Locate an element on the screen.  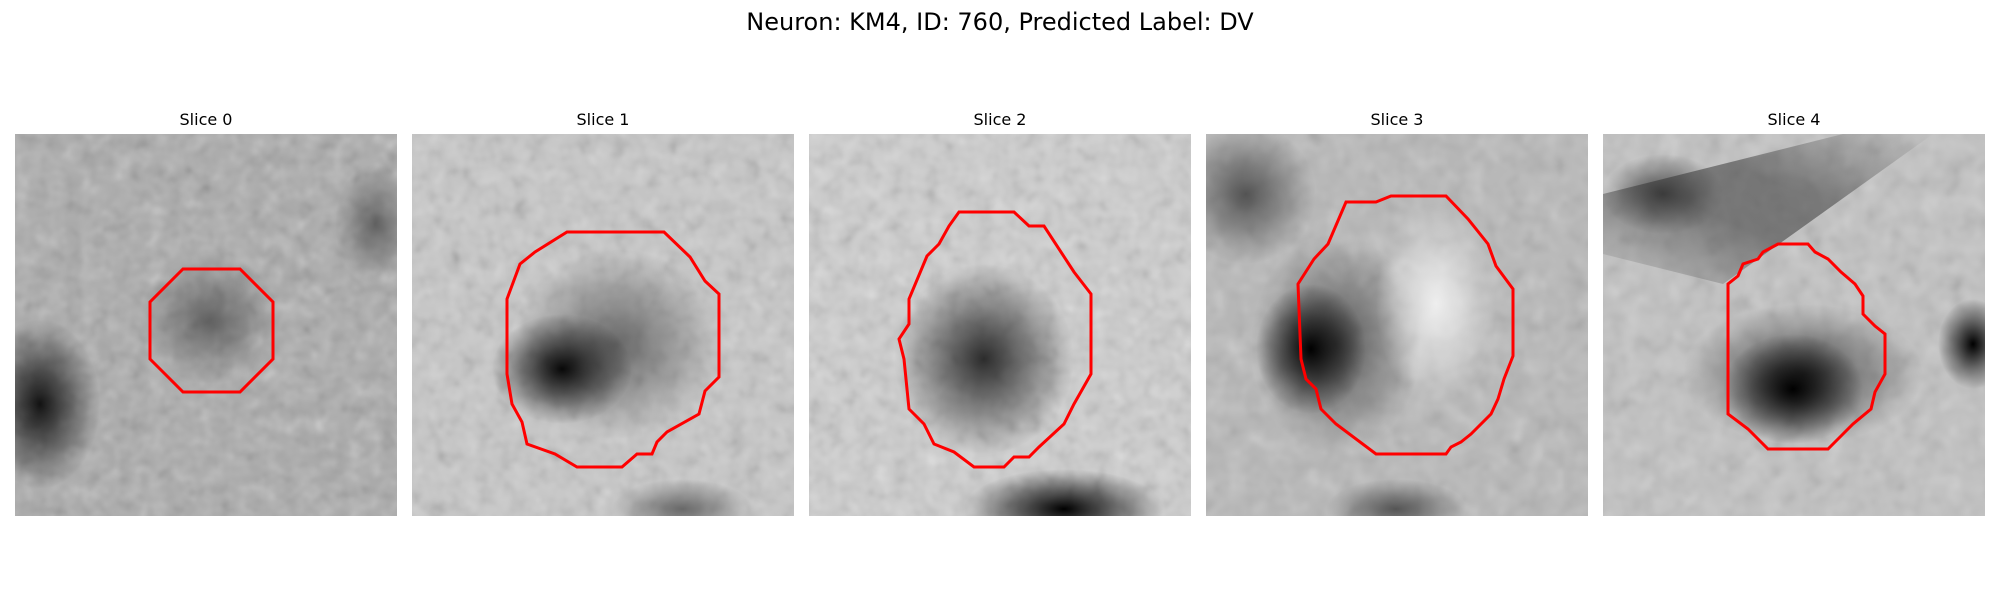
slice-panel-3: Slice 3 is located at coordinates (1397, 310).